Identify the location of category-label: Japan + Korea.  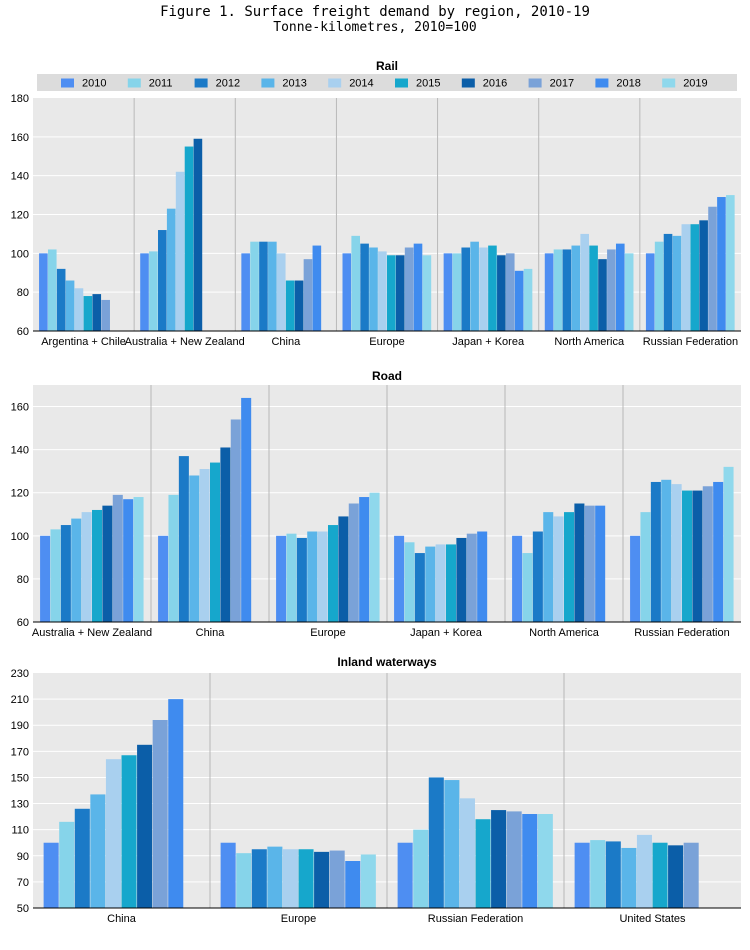
(488, 342).